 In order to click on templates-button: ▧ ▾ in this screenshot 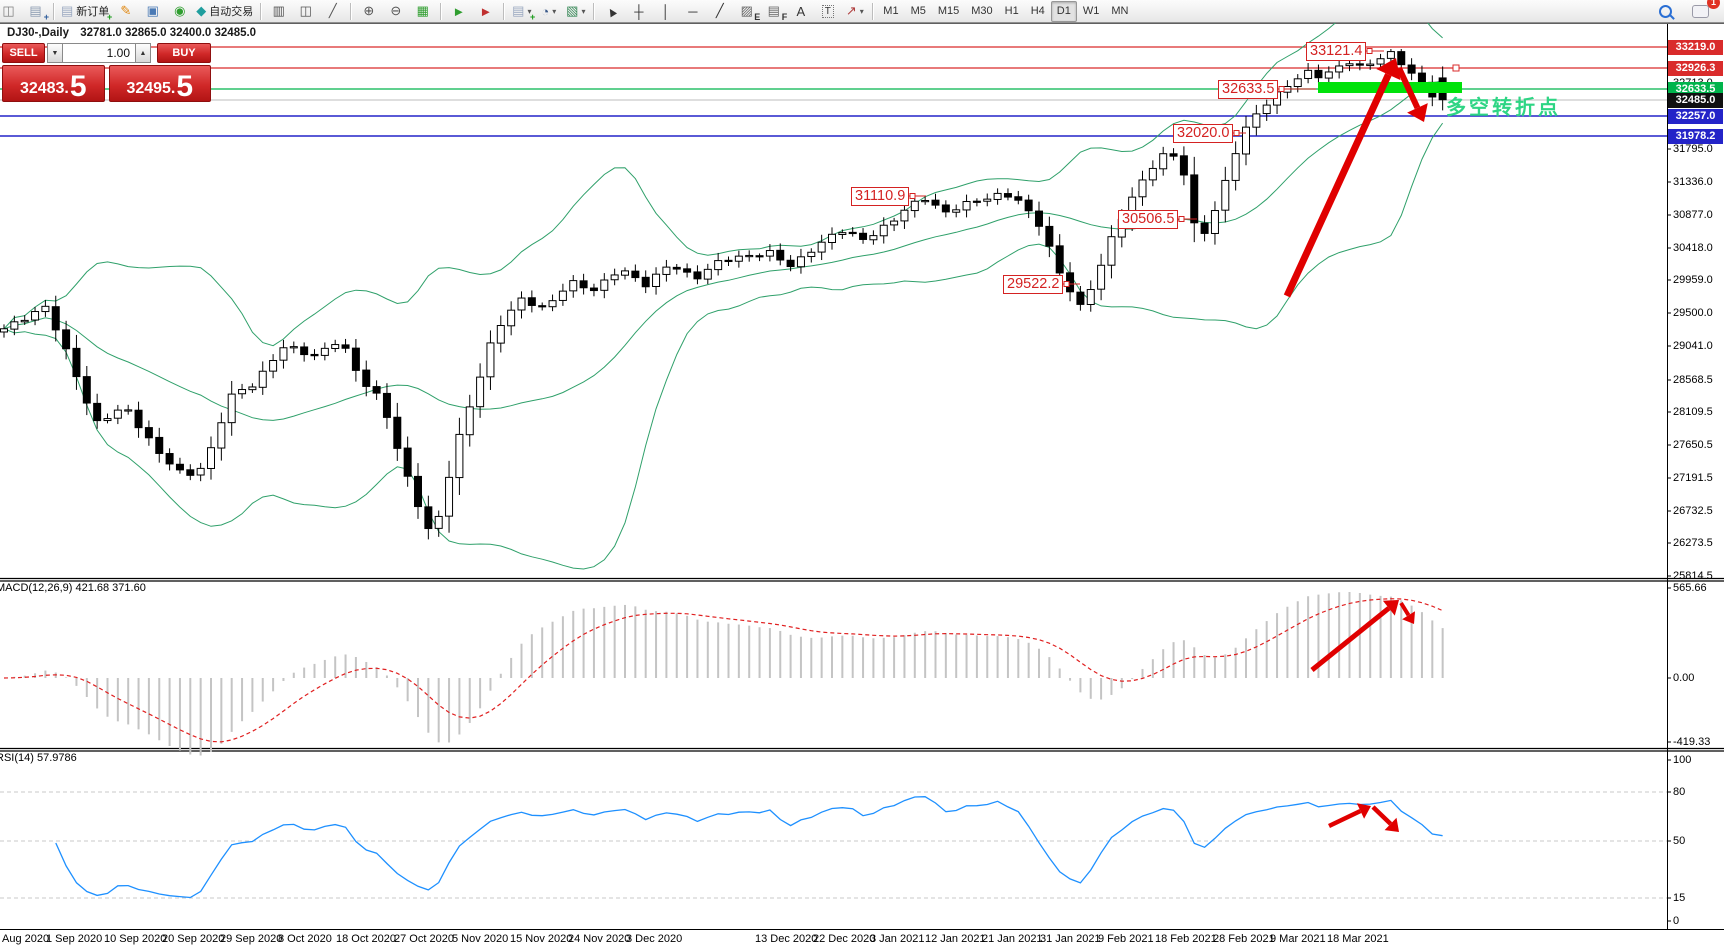, I will do `click(575, 11)`.